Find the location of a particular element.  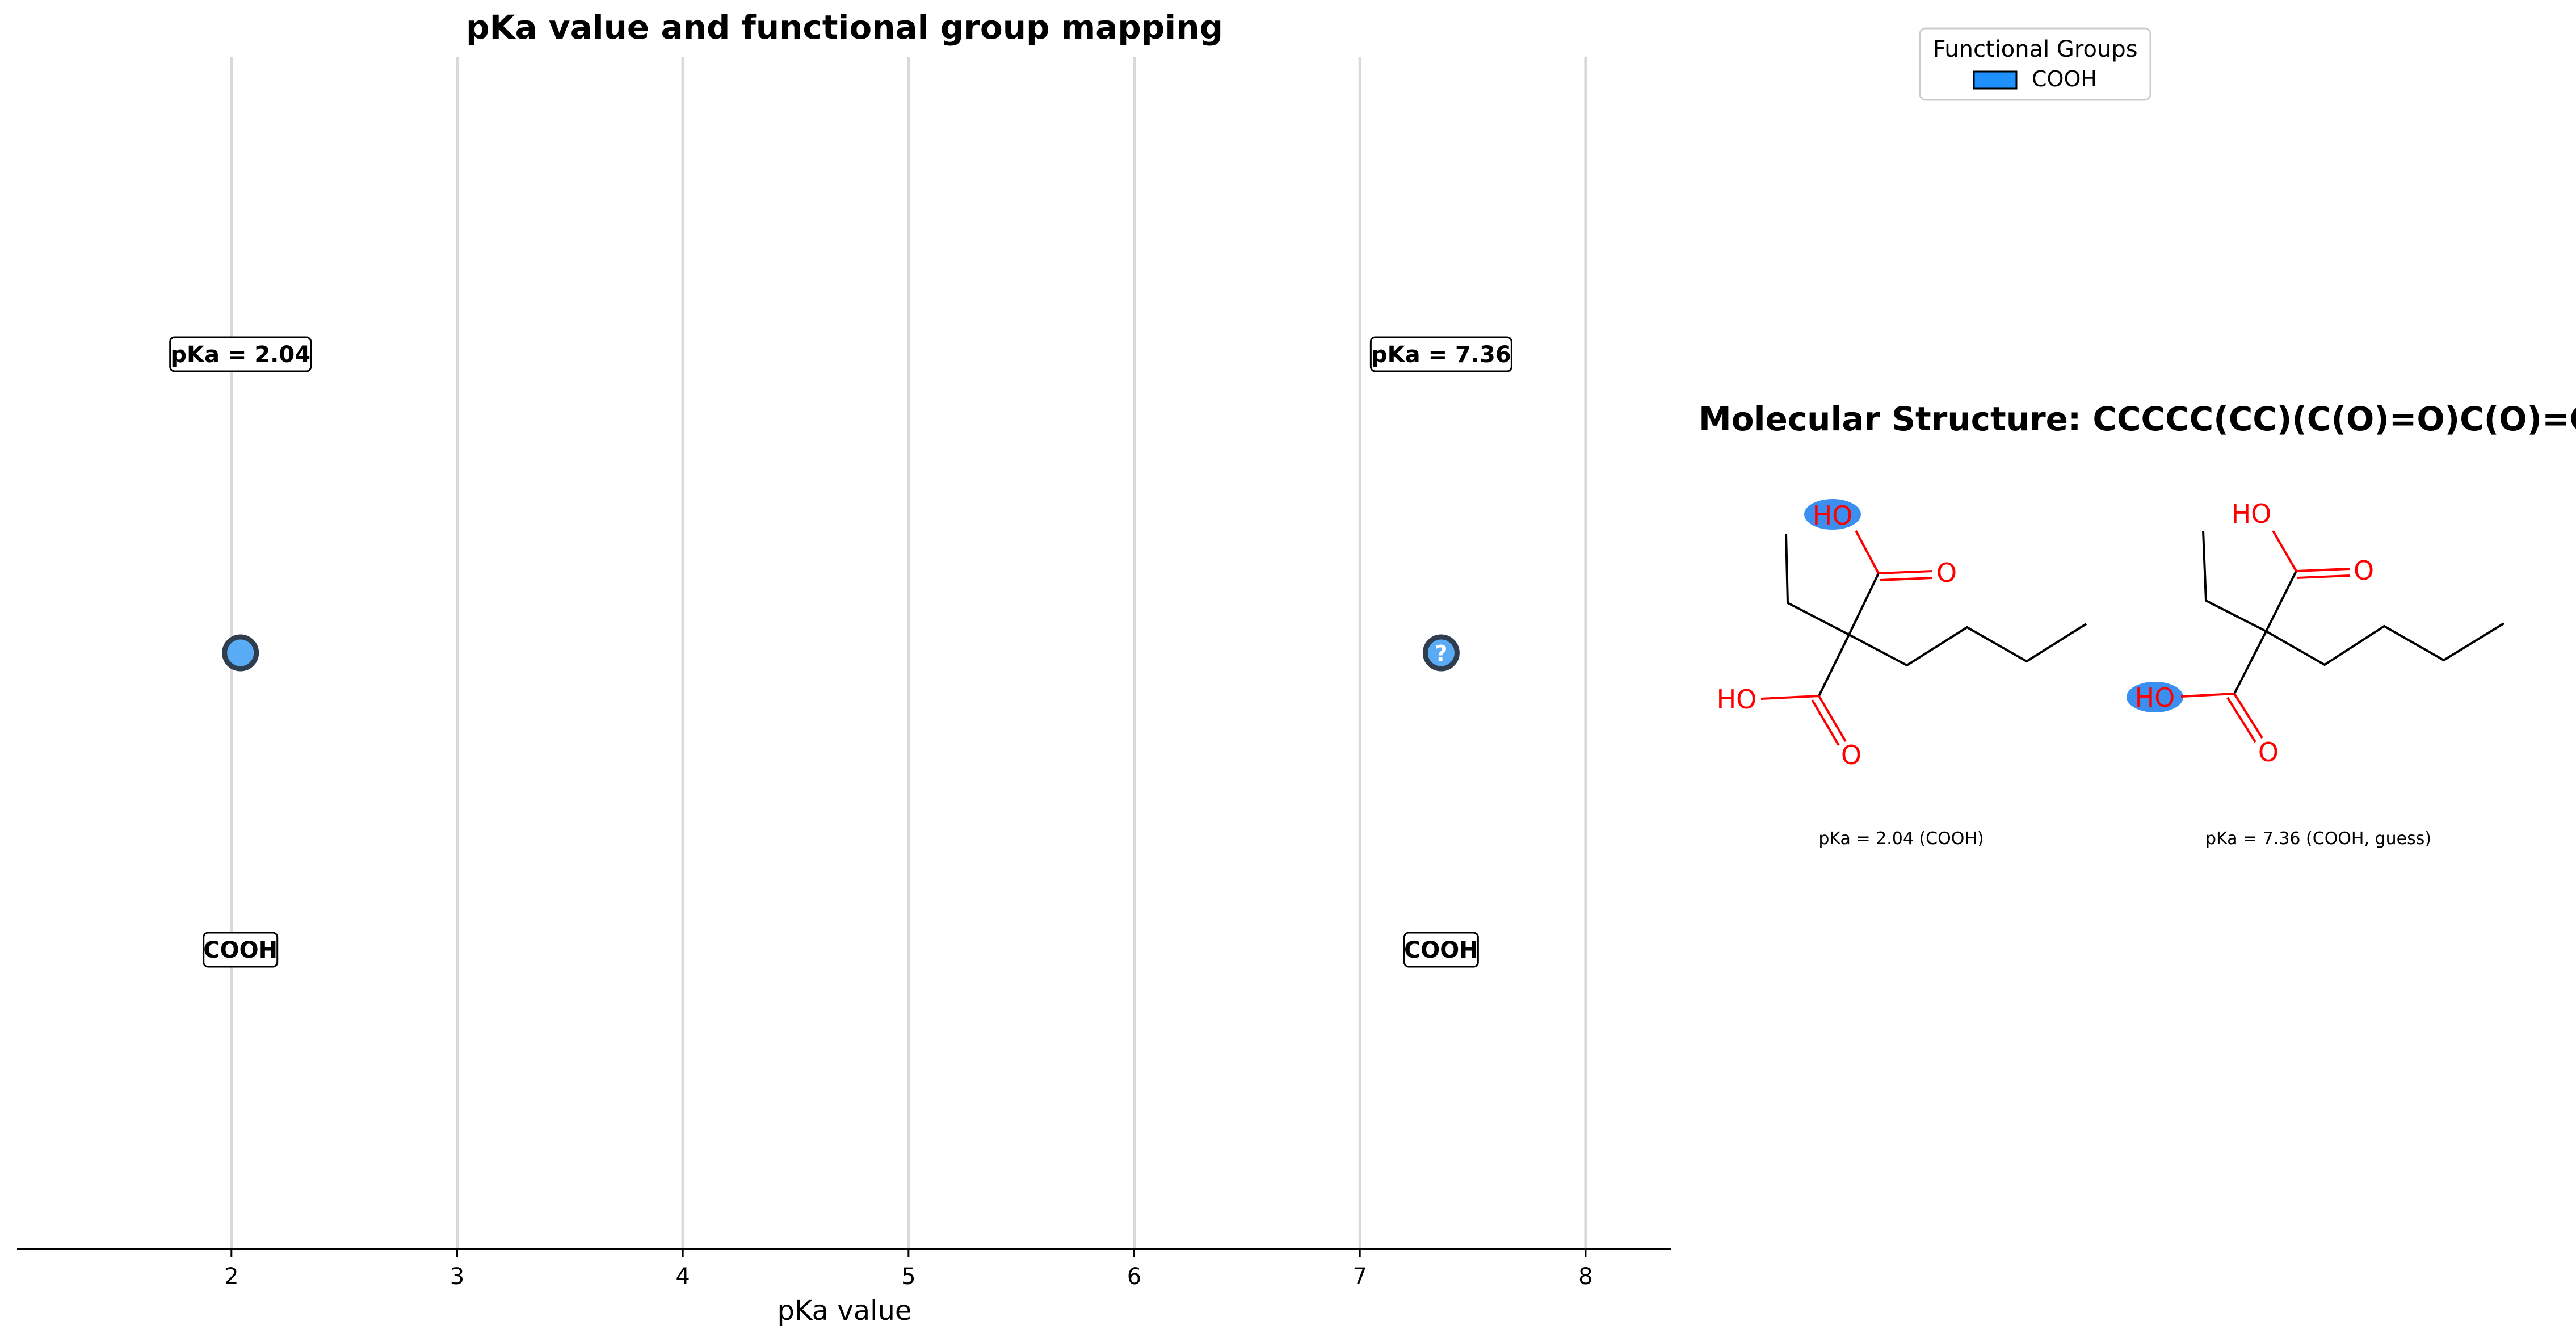

x-axis-label: pKa value is located at coordinates (845, 1311).